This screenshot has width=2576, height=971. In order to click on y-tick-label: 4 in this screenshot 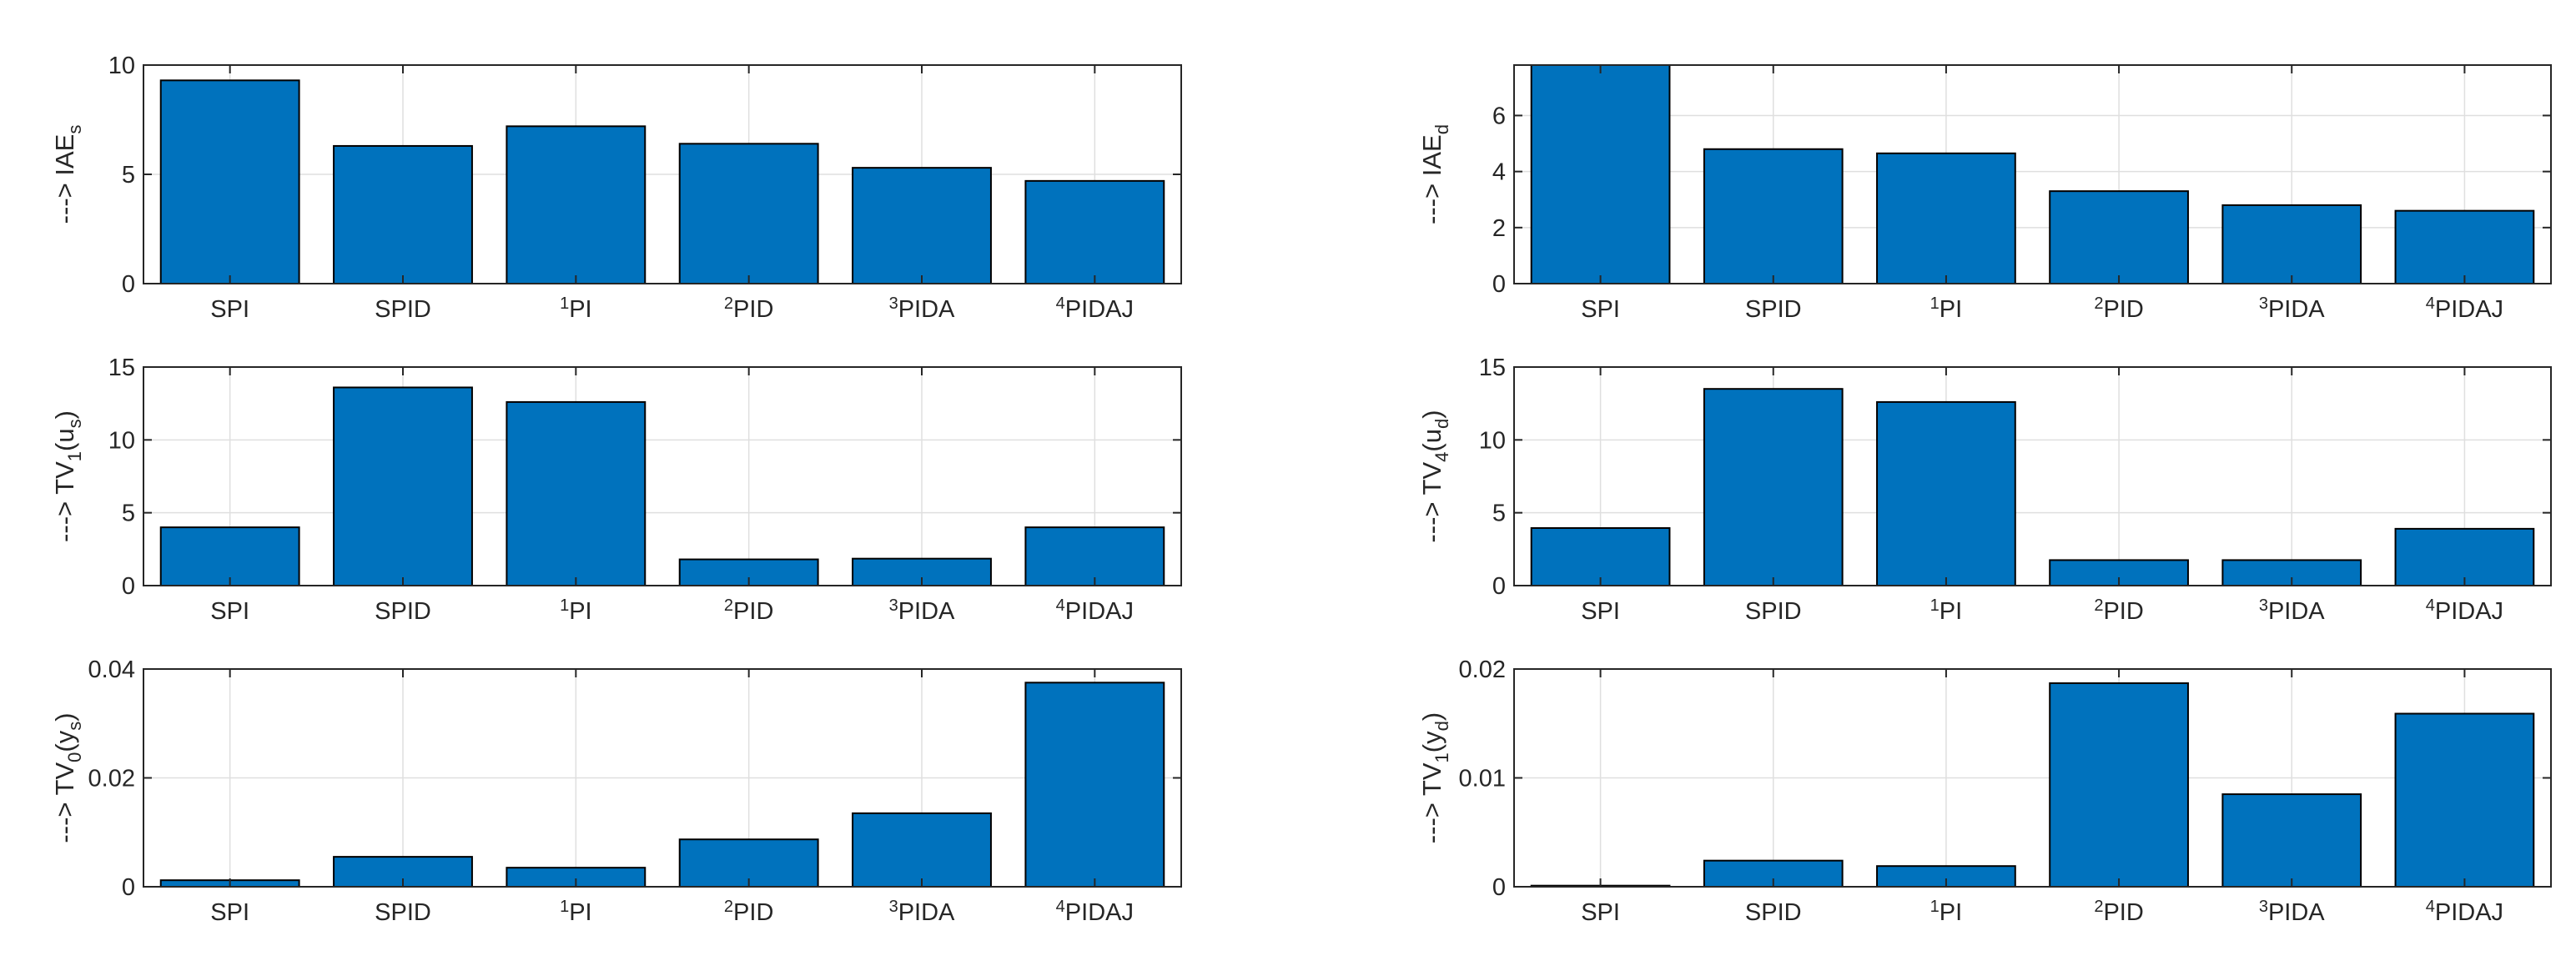, I will do `click(1499, 173)`.